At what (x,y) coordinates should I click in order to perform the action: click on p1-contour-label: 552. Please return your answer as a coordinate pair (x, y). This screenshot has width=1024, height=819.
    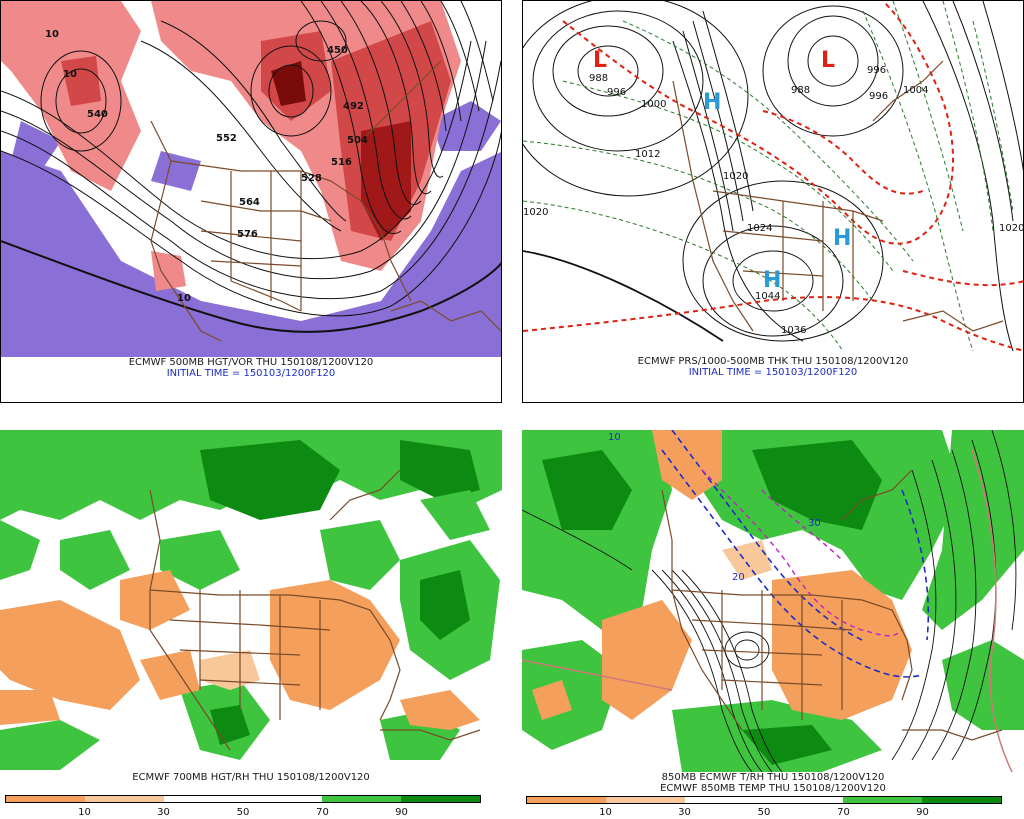
    Looking at the image, I should click on (226, 138).